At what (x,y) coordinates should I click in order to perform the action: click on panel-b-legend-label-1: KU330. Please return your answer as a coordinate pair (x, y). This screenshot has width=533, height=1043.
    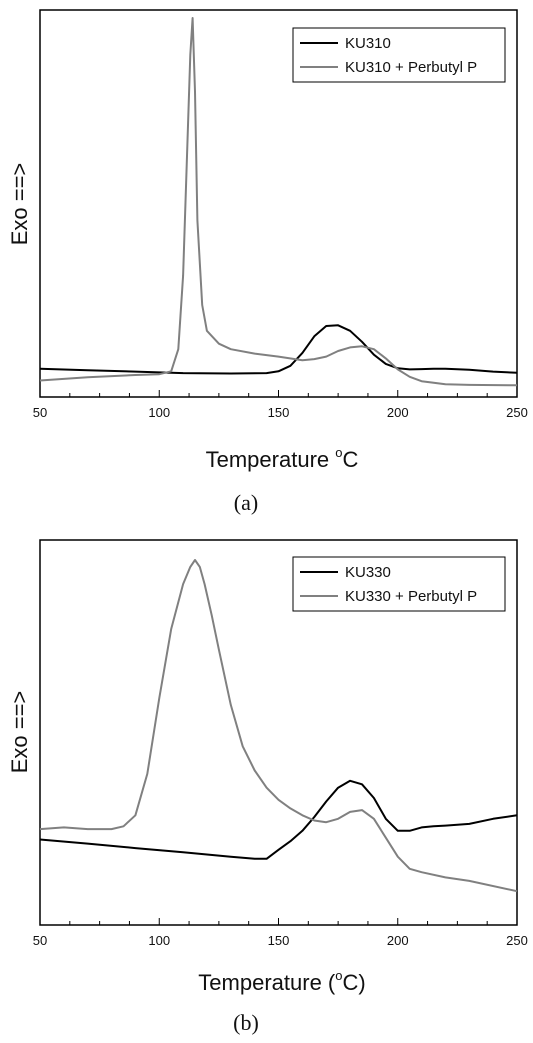
    Looking at the image, I should click on (368, 572).